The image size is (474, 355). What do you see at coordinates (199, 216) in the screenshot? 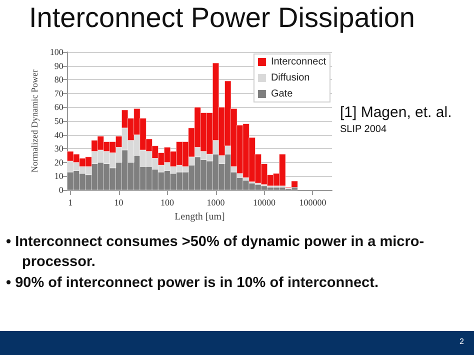
I see `x-axis-title: Length [um]` at bounding box center [199, 216].